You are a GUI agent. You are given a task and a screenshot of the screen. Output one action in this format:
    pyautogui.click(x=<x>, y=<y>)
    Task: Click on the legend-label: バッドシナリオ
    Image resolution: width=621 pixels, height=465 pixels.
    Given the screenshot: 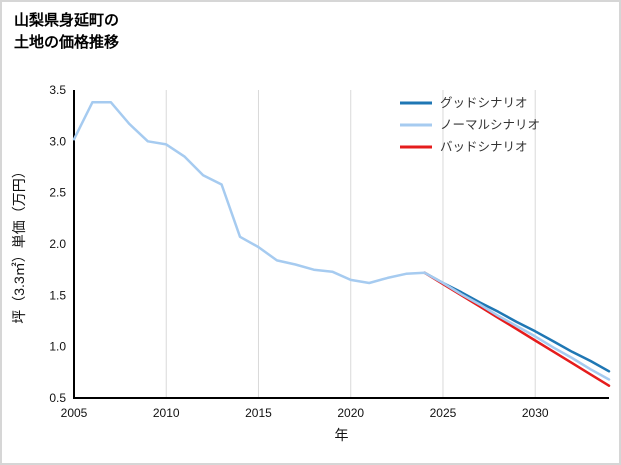 What is the action you would take?
    pyautogui.click(x=484, y=147)
    